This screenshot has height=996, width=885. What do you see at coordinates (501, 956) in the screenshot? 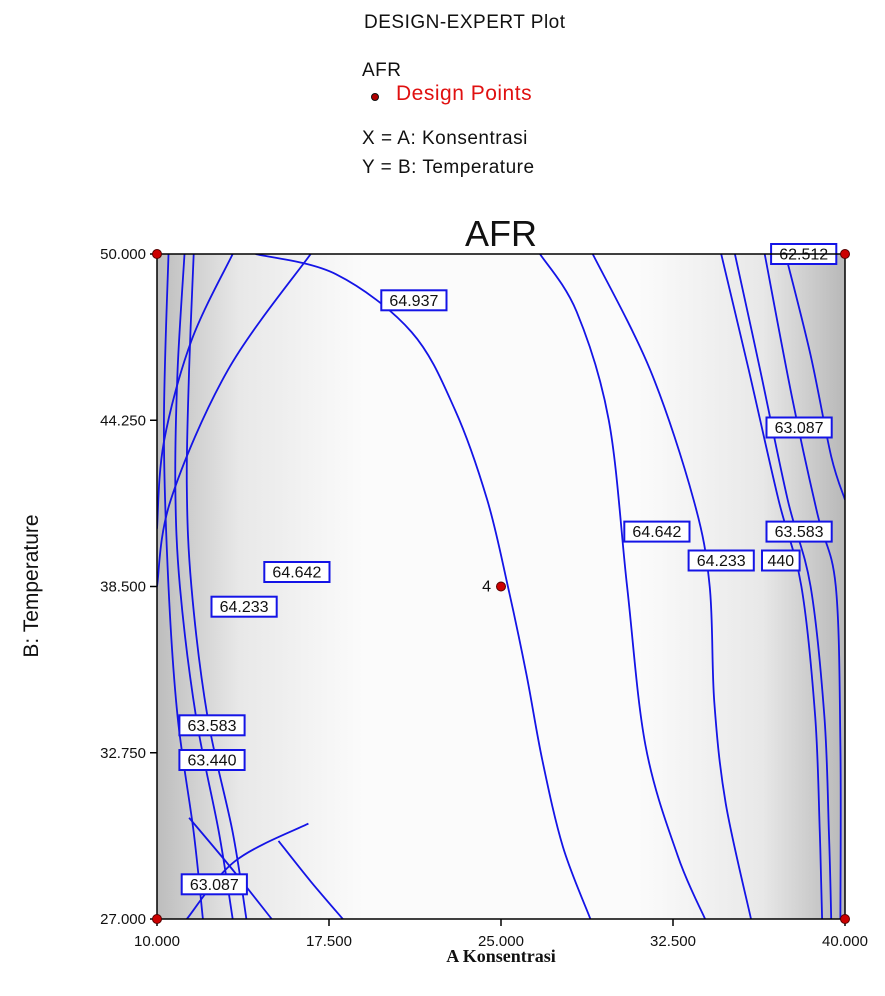
I see `x-axis-label: A Konsentrasi` at bounding box center [501, 956].